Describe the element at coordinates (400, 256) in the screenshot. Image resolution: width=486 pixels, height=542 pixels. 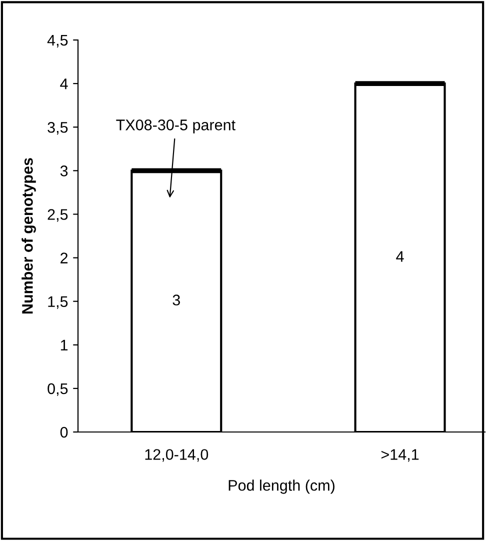
I see `data-label: 4` at that location.